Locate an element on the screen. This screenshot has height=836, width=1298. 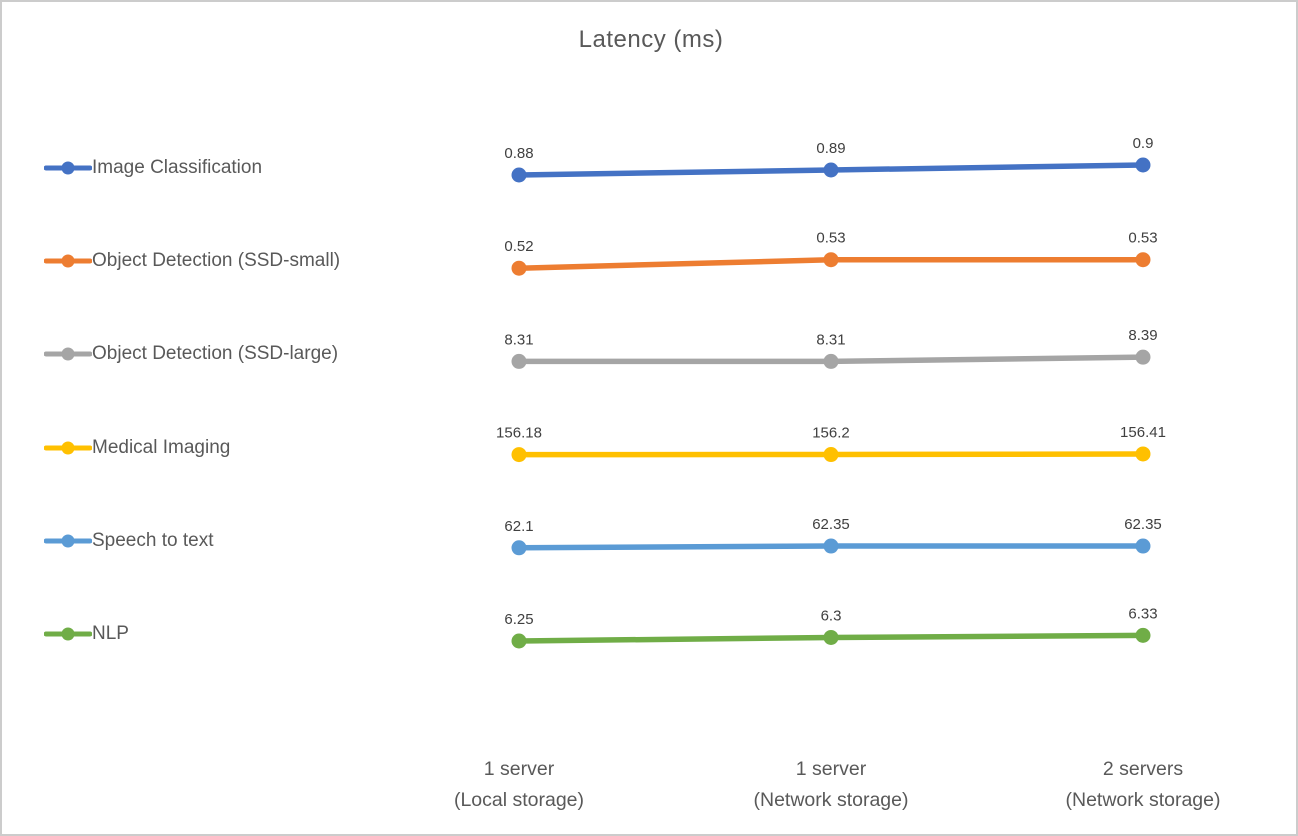
category-label: 1 server (Network storage) is located at coordinates (831, 785).